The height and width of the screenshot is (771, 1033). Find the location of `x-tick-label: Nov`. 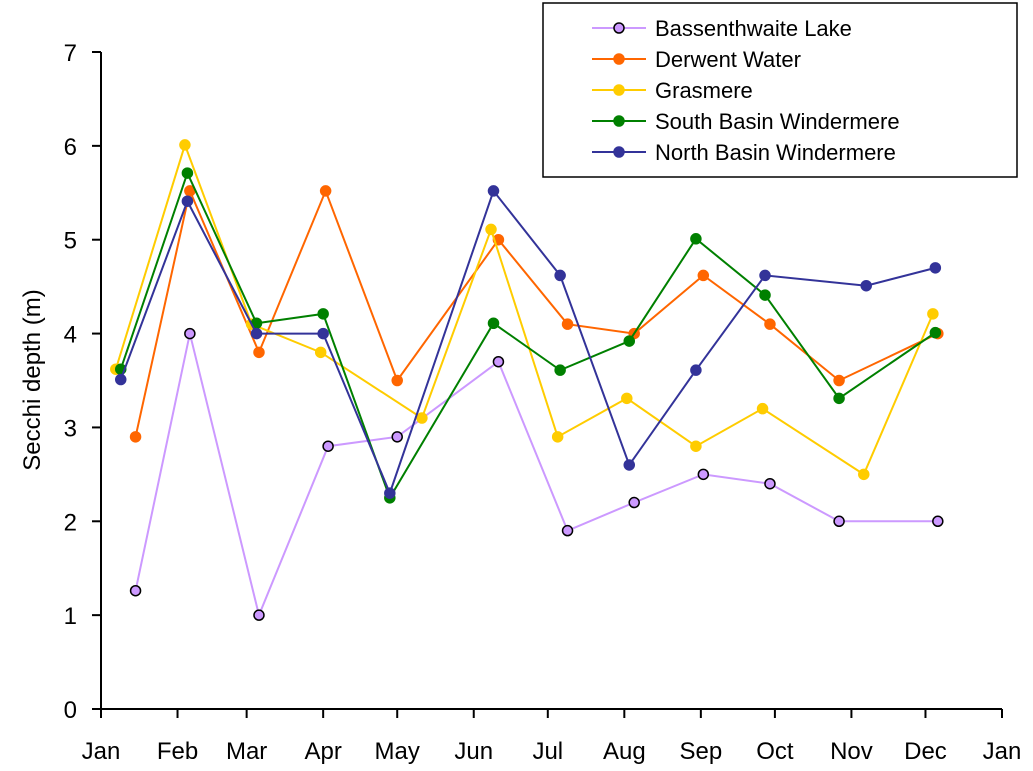

x-tick-label: Nov is located at coordinates (851, 751).